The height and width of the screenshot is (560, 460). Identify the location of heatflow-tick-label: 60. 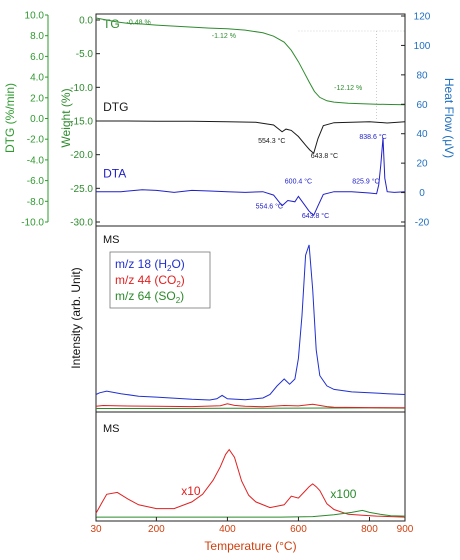
(422, 105).